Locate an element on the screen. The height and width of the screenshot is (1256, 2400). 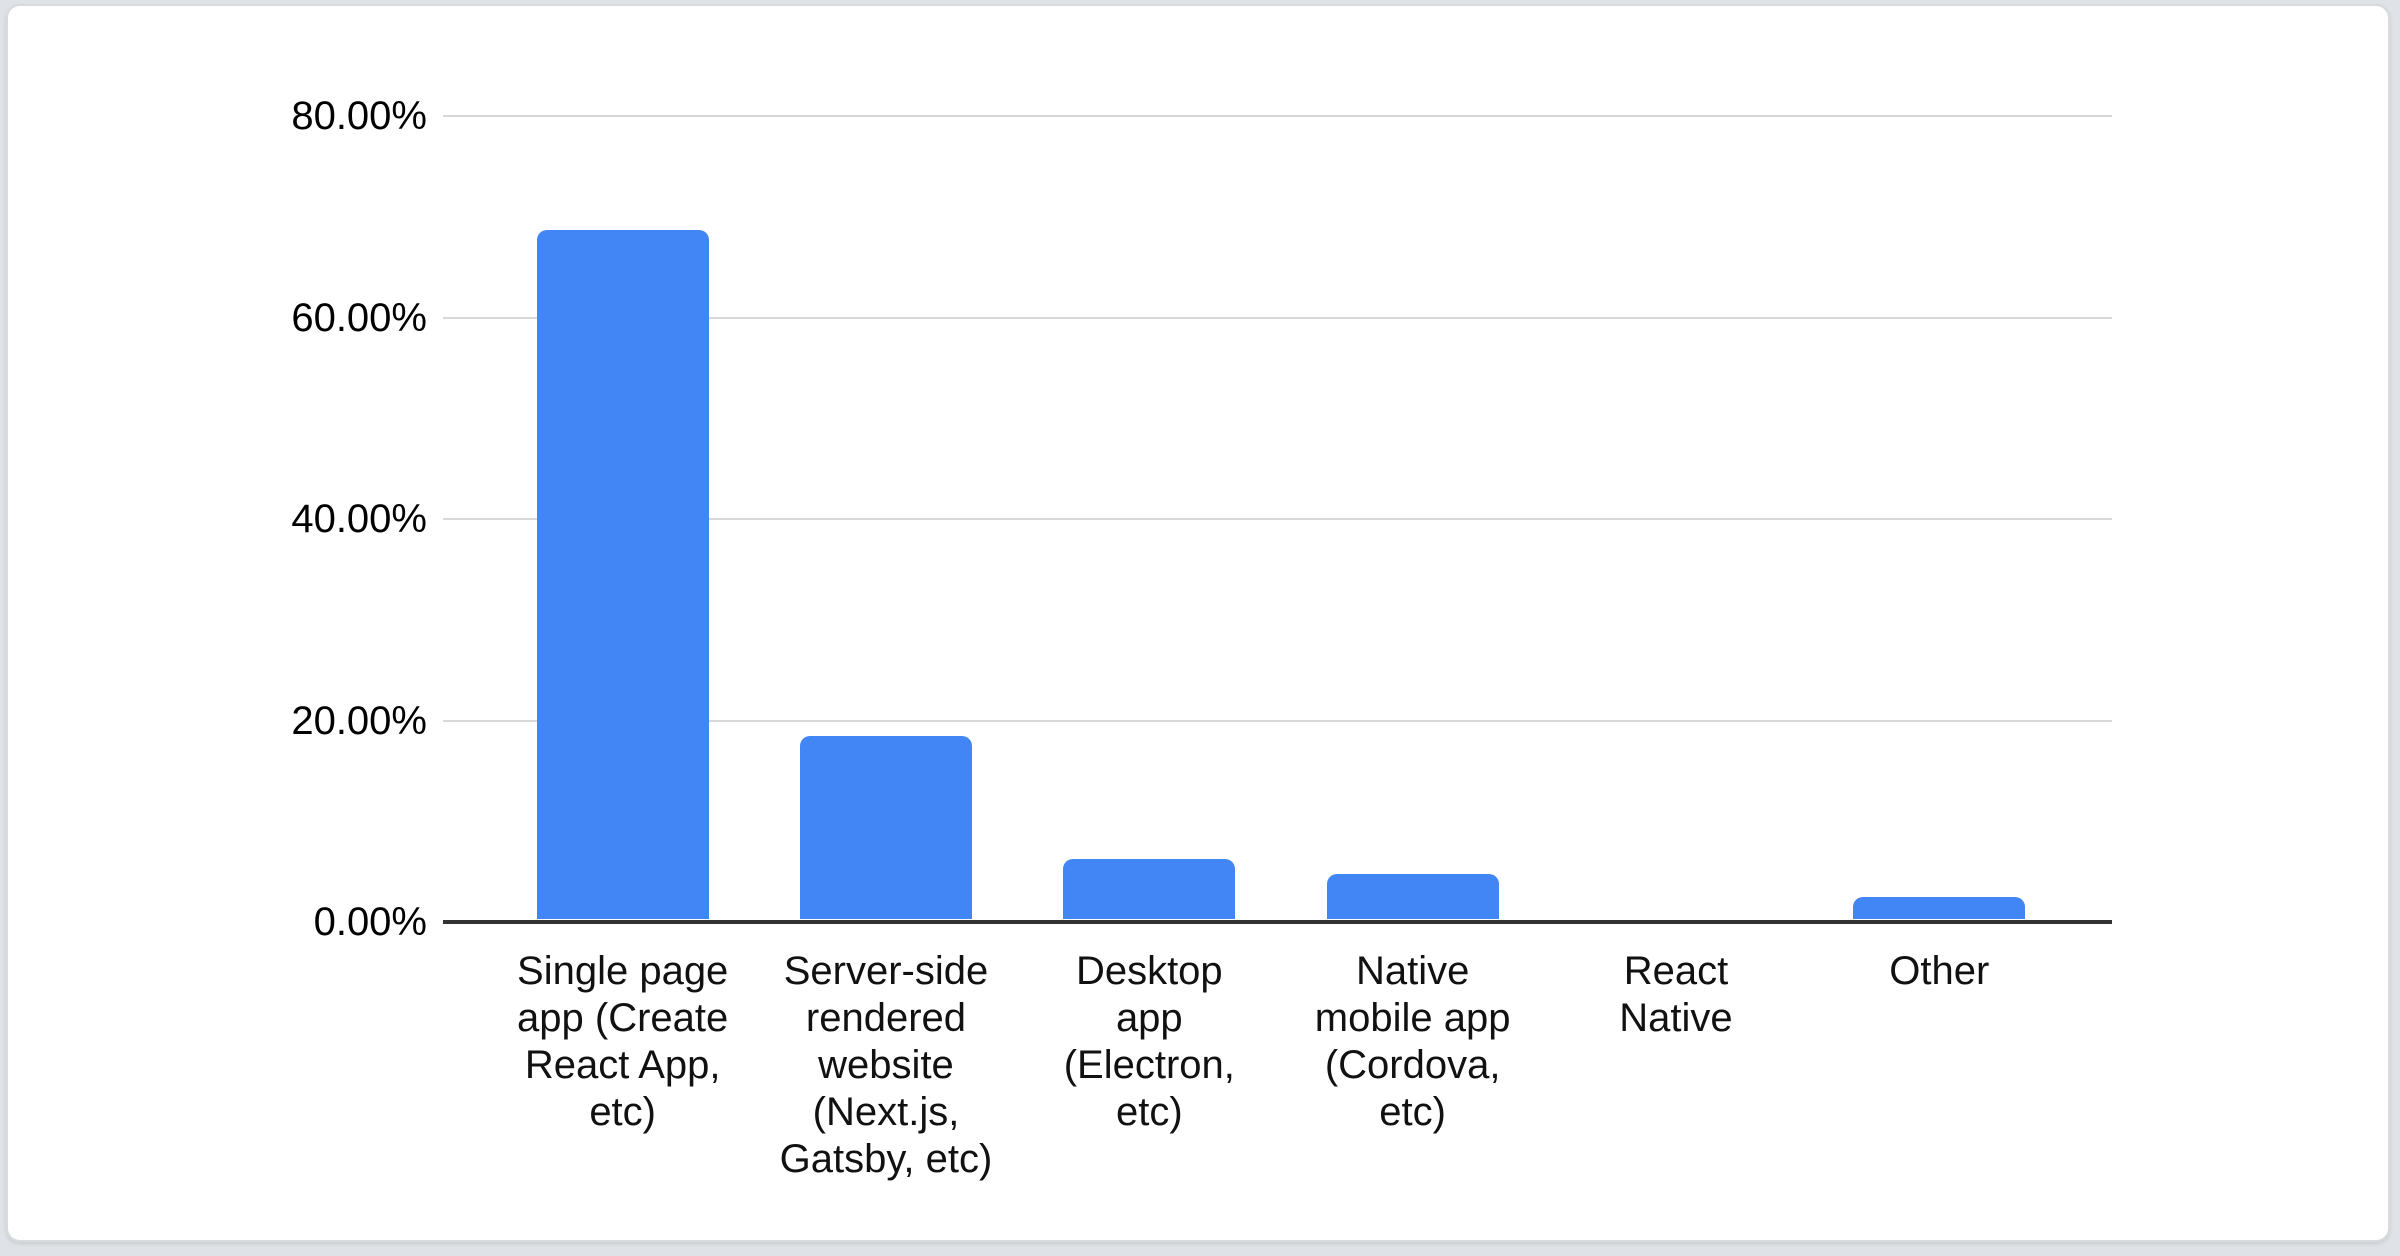
x-axis-category-label-4: React Native is located at coordinates (1676, 994).